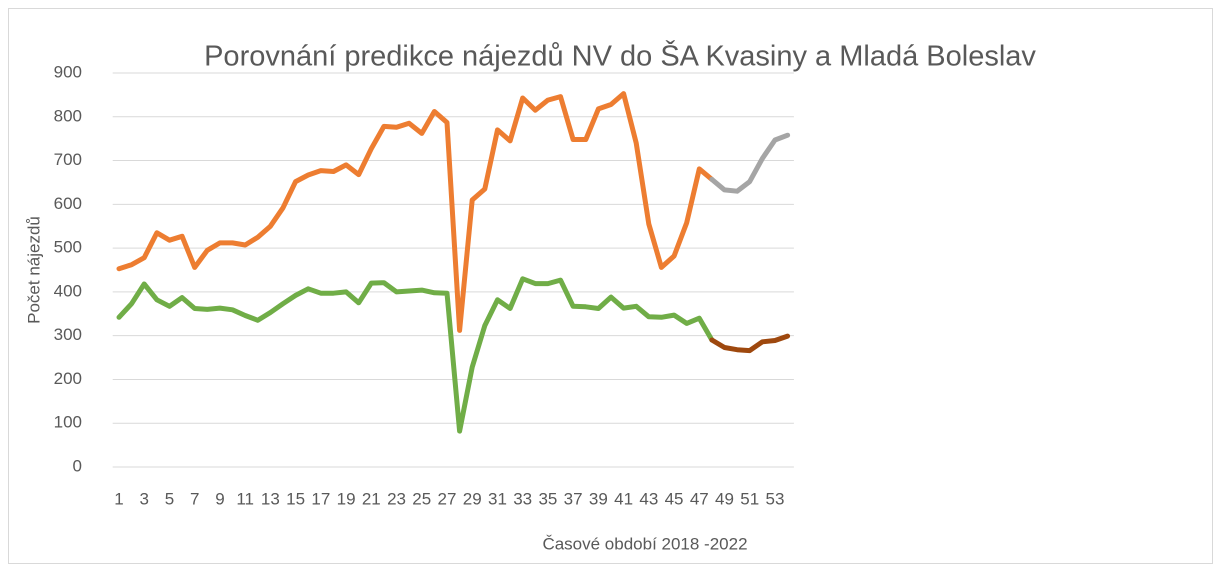 The image size is (1221, 572). Describe the element at coordinates (68, 203) in the screenshot. I see `y-tick-label: 600` at that location.